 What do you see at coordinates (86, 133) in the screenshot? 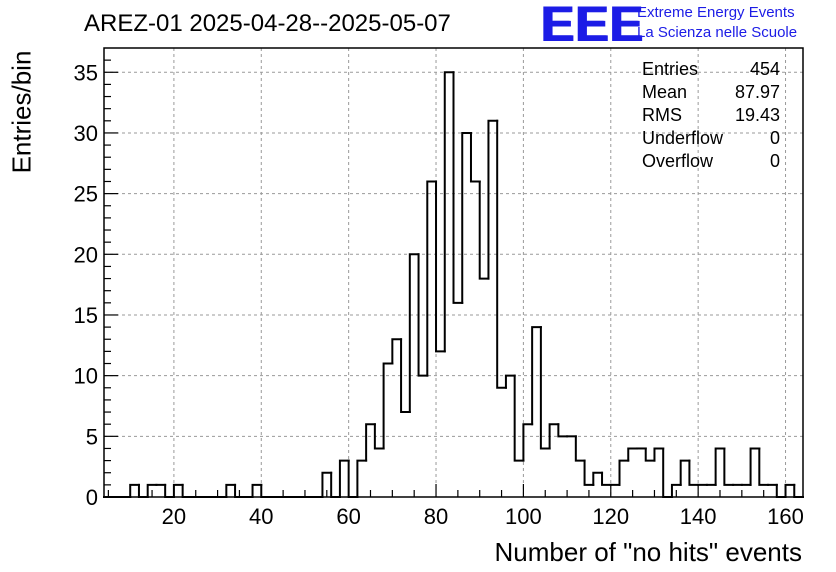
I see `y-tick-label: 30` at bounding box center [86, 133].